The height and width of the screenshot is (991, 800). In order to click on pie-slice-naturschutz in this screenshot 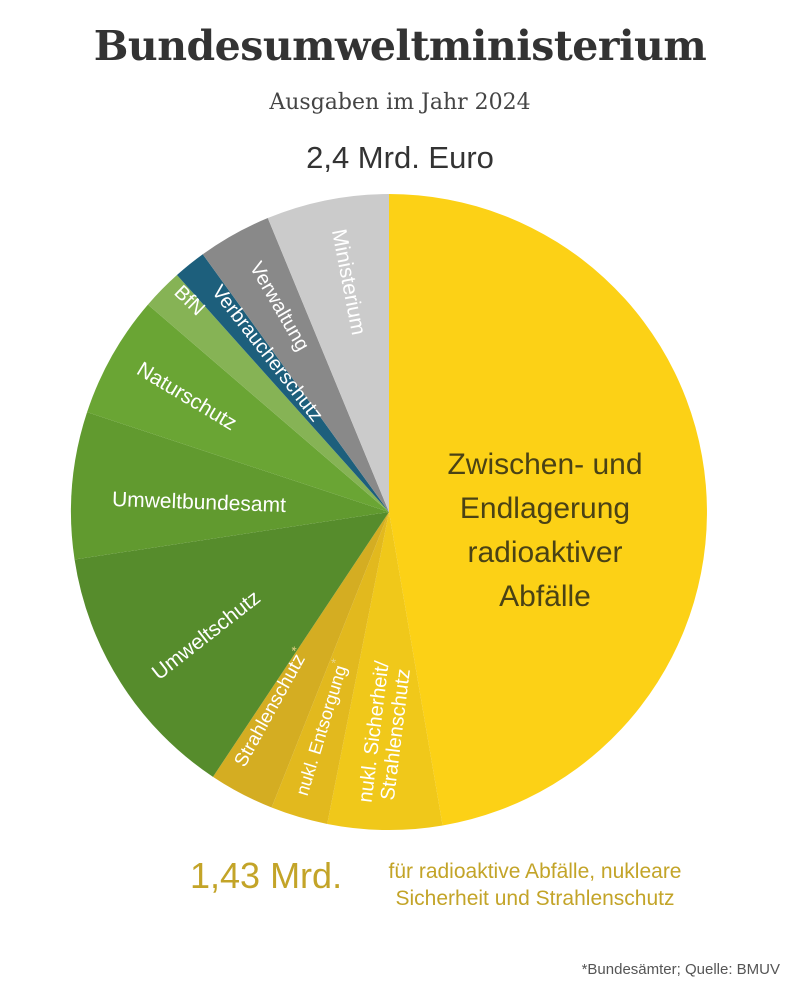, I will do `click(238, 408)`.